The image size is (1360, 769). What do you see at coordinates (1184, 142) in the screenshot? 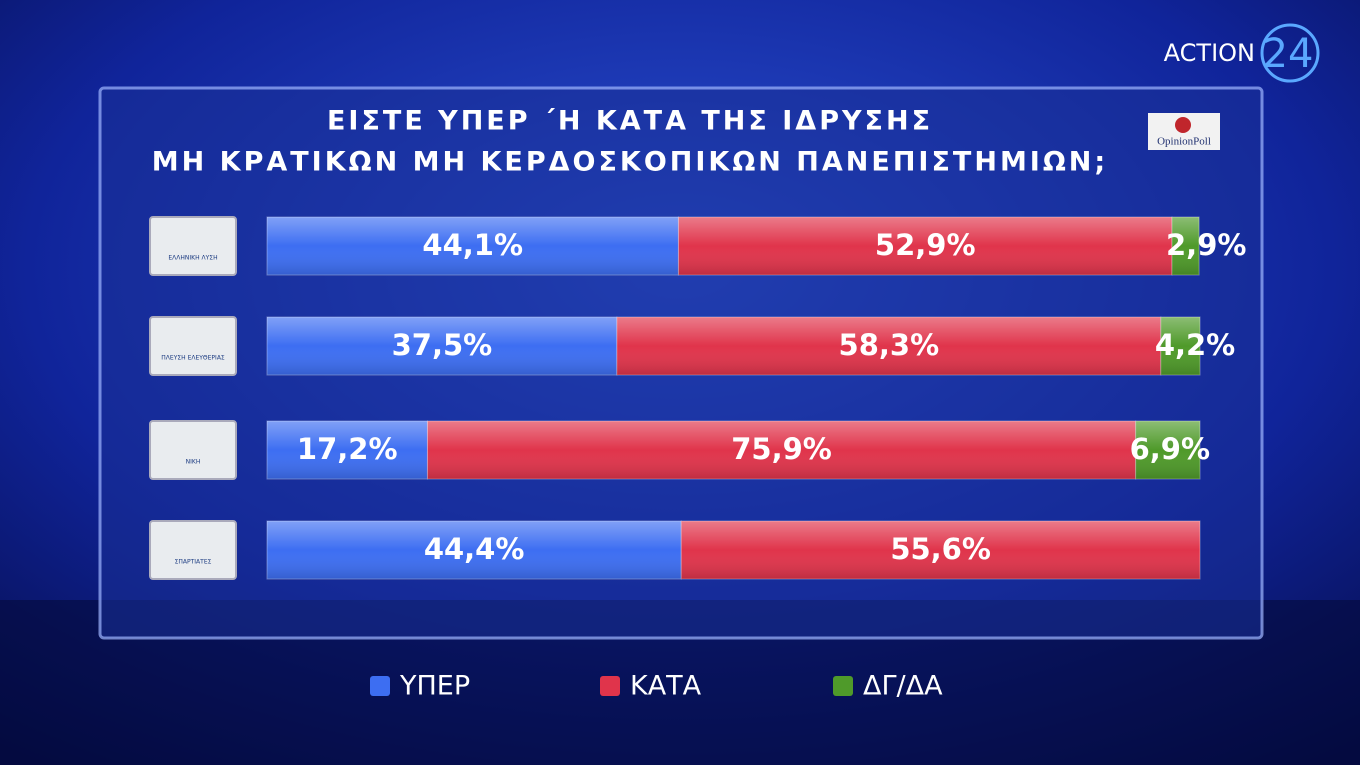
I see `pollster-name: OpinionPoll` at bounding box center [1184, 142].